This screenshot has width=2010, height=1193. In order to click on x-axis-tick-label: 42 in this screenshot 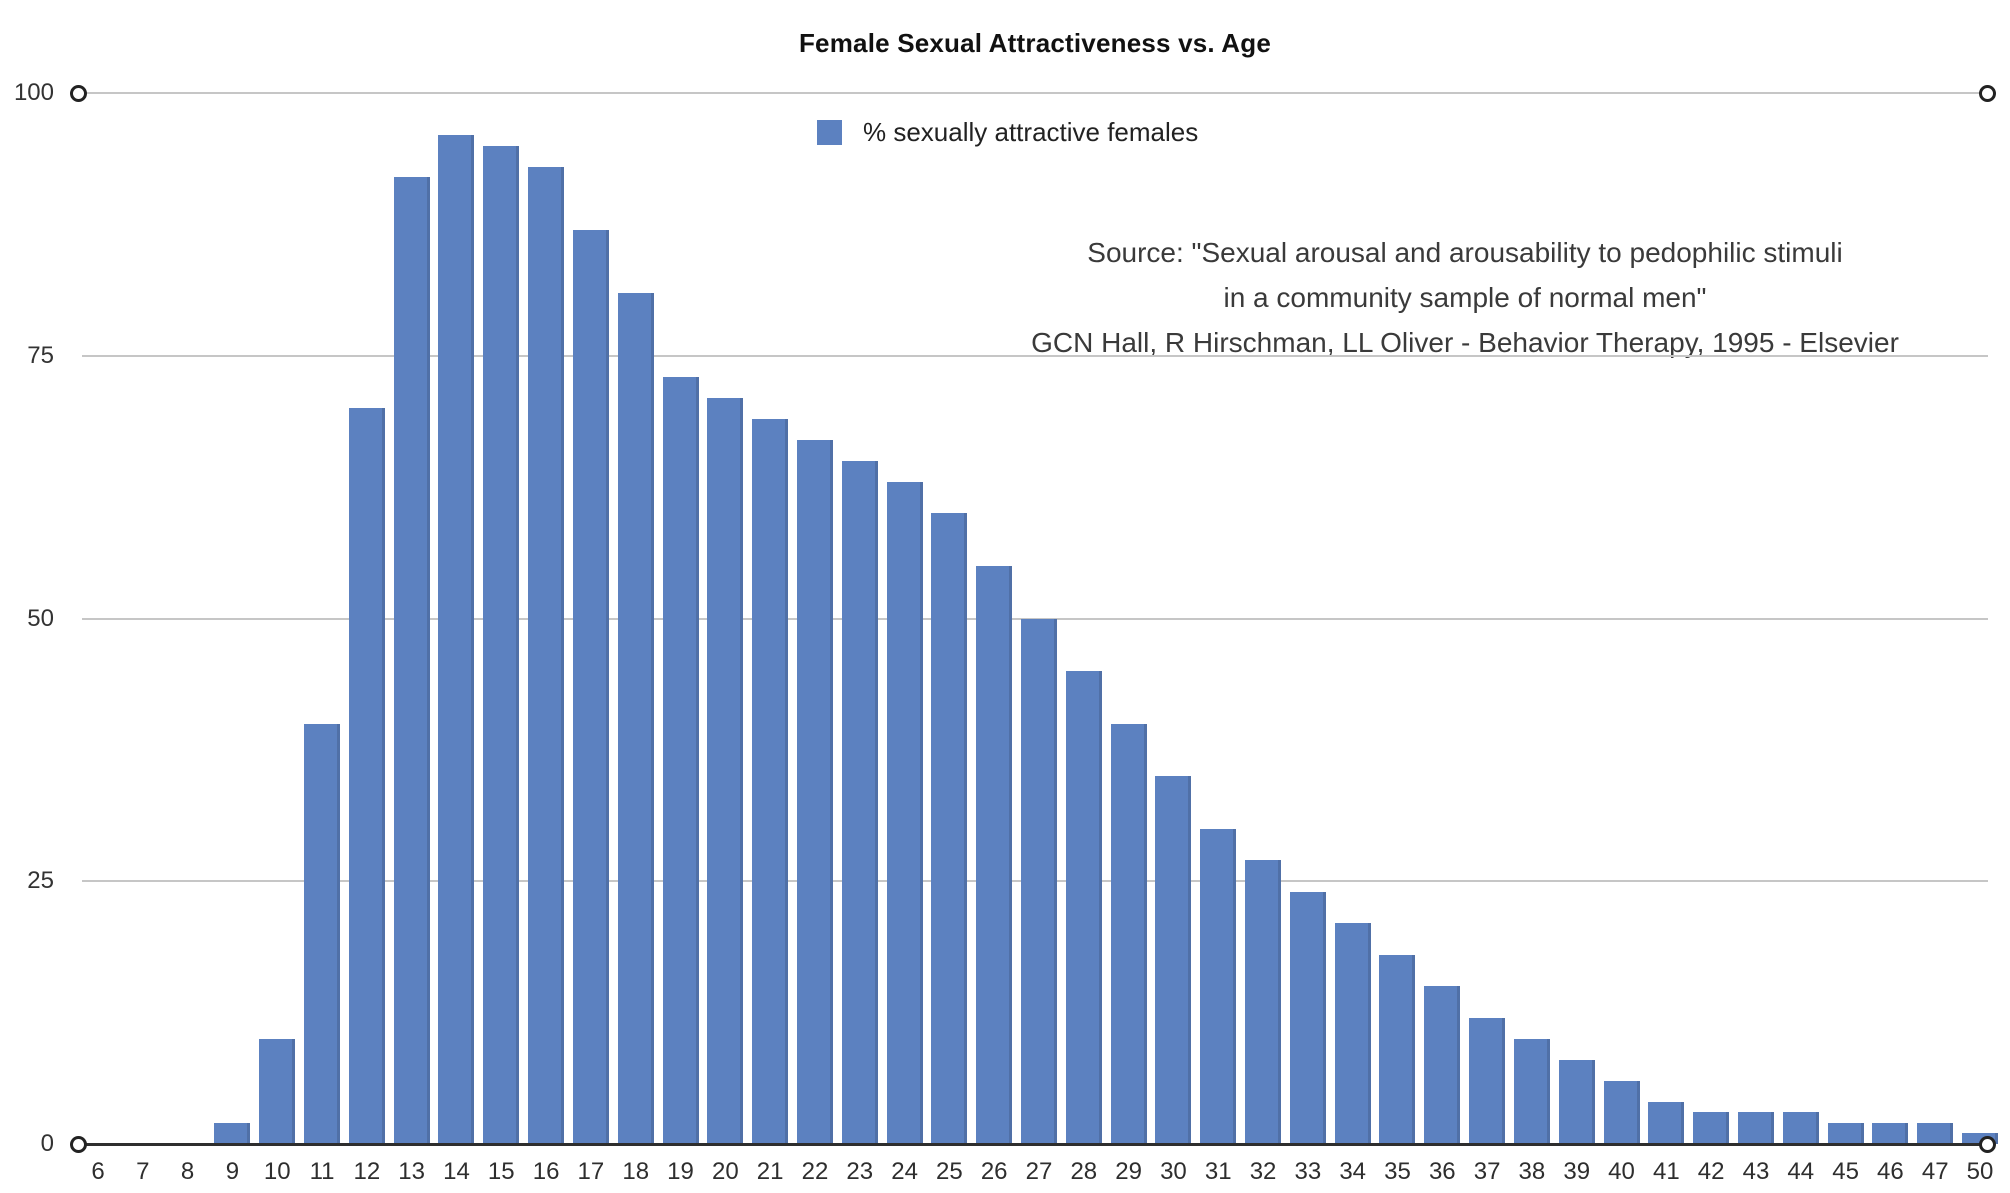, I will do `click(1711, 1171)`.